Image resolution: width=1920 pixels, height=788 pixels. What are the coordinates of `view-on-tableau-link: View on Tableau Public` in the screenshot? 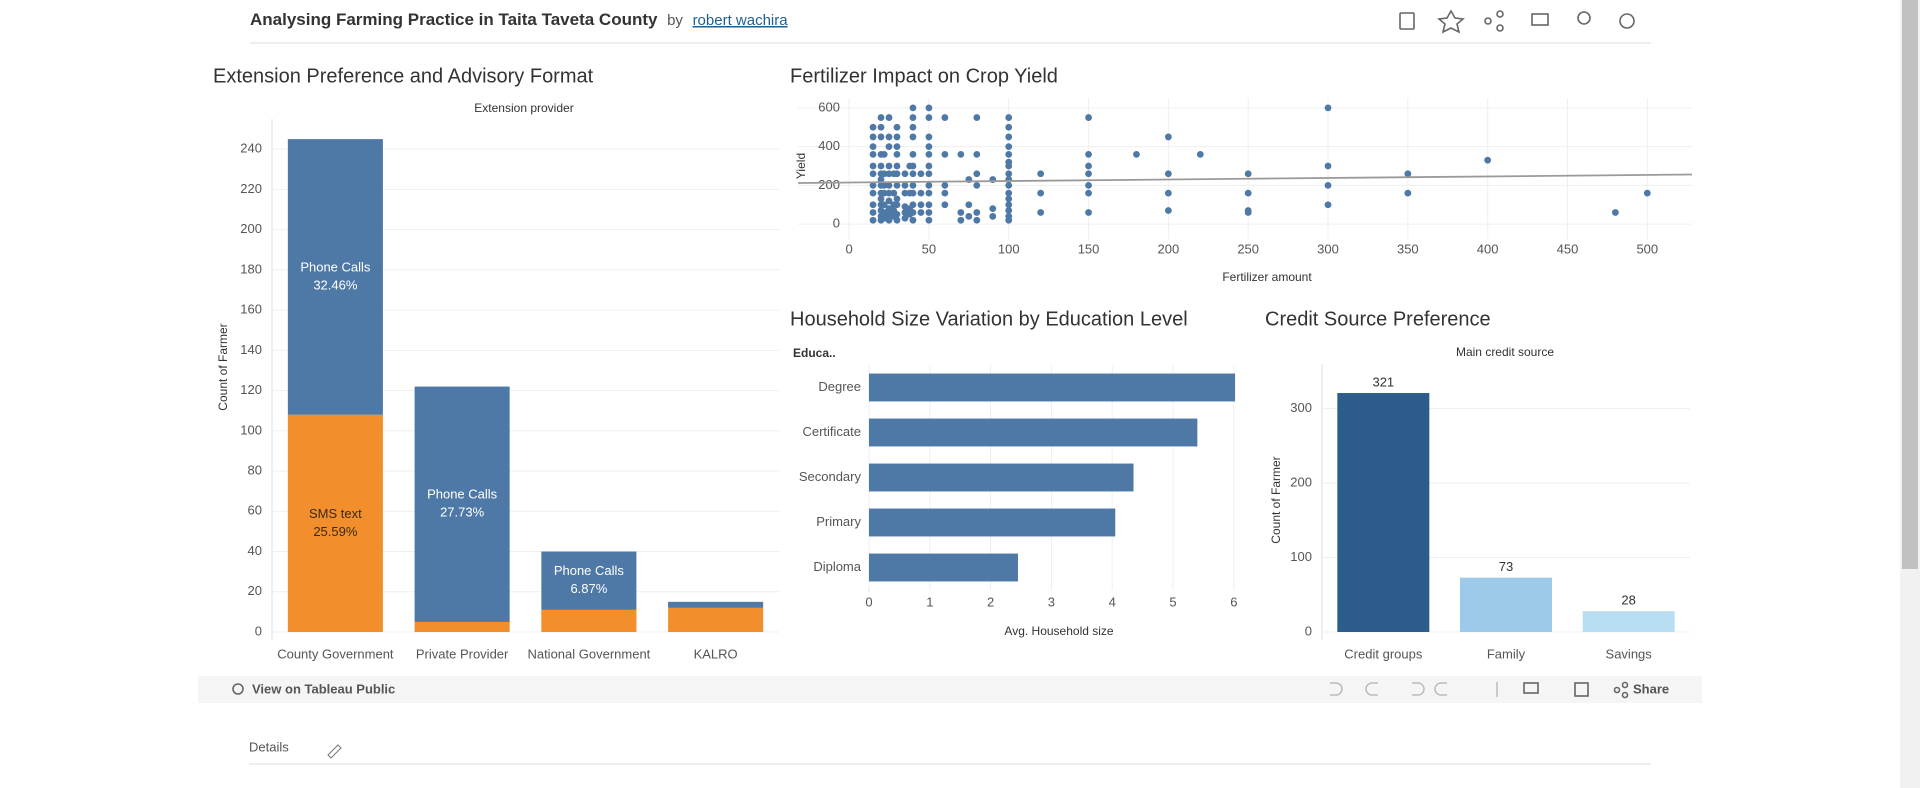 It's located at (323, 688).